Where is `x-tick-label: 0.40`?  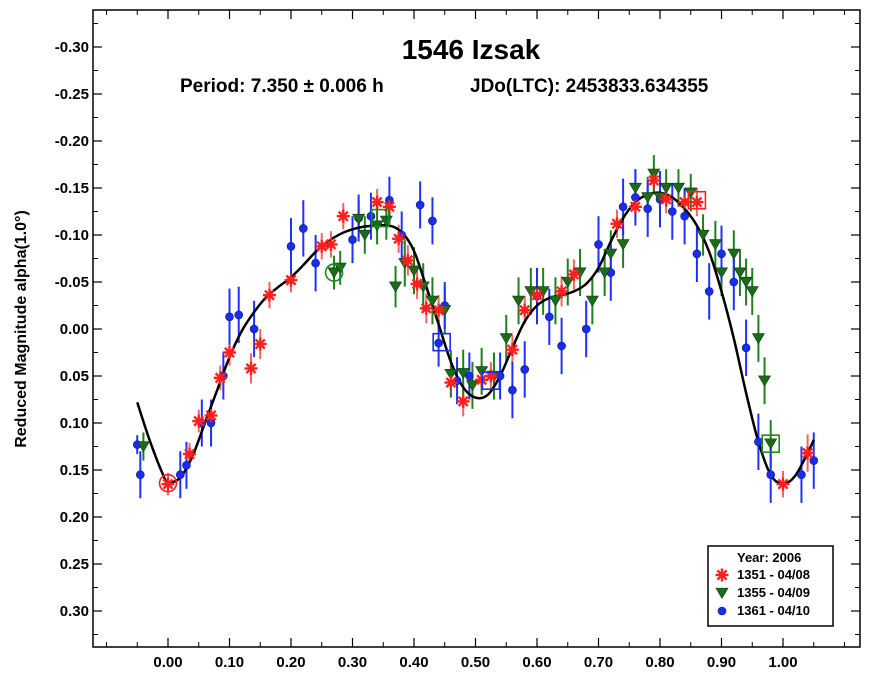 x-tick-label: 0.40 is located at coordinates (413, 662).